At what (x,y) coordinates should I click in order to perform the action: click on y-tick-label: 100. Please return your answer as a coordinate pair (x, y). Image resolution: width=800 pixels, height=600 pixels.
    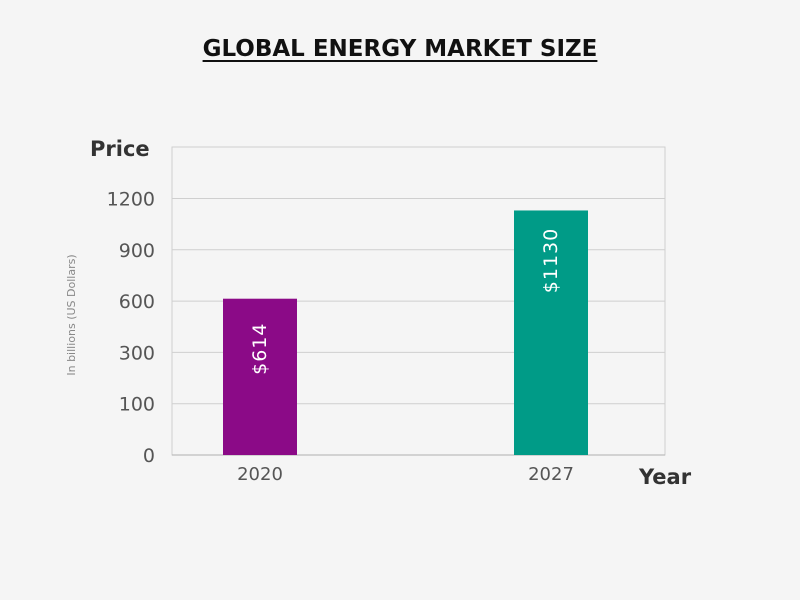
    Looking at the image, I should click on (137, 405).